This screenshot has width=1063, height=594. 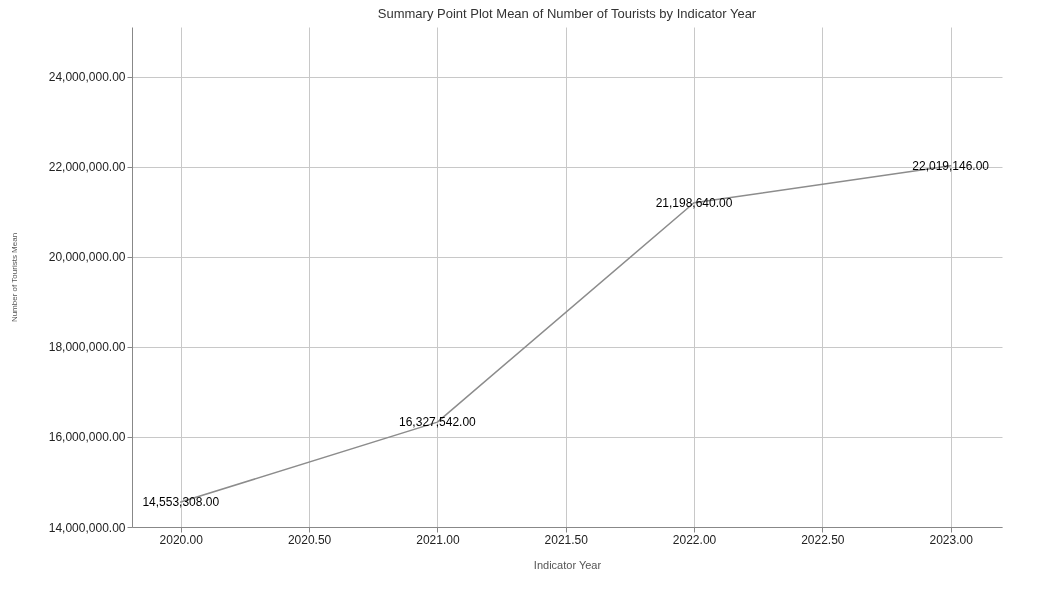 I want to click on x-tick-label: 2022.50, so click(x=823, y=539).